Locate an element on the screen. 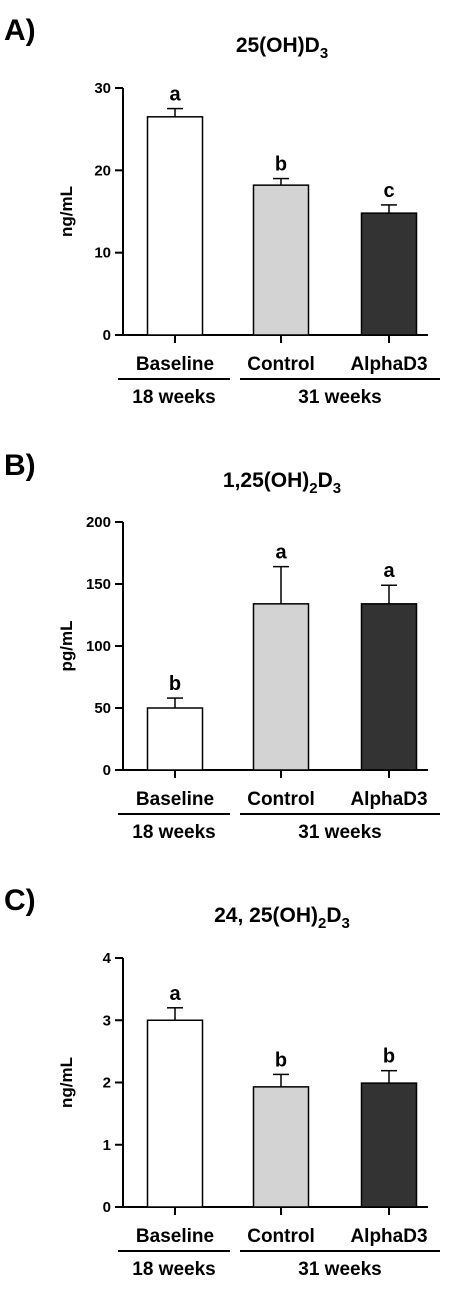 This screenshot has width=450, height=1293. y-tick-label: 30 is located at coordinates (102, 88).